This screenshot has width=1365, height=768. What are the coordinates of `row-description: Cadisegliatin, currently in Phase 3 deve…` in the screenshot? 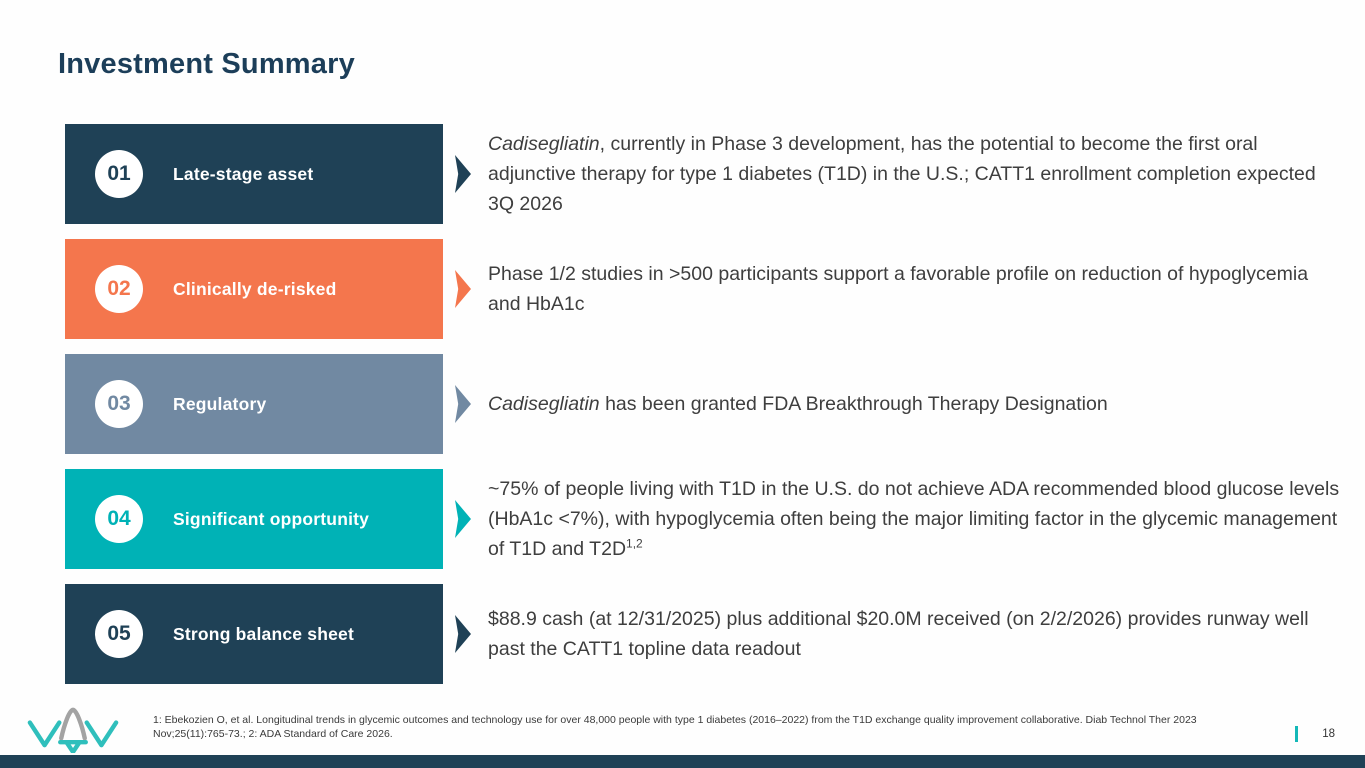 It's located at (916, 174).